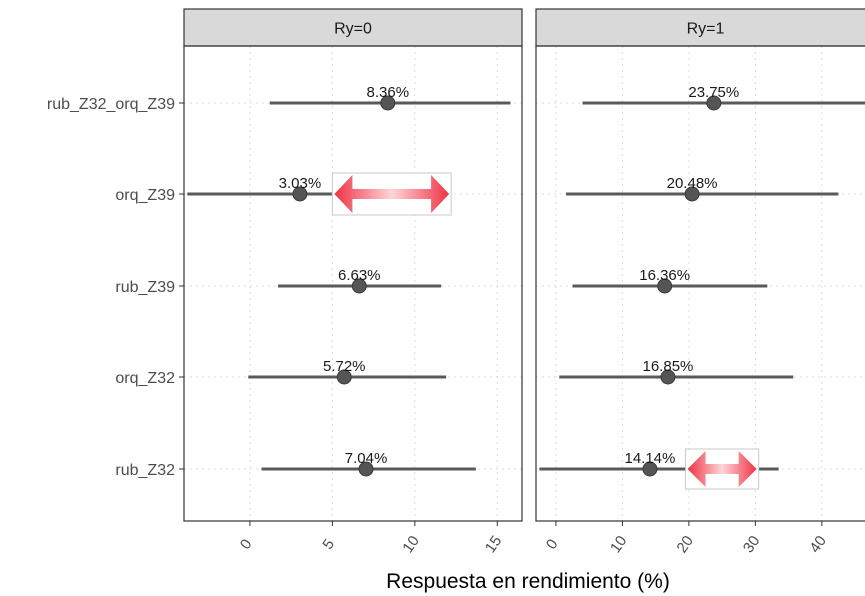  What do you see at coordinates (145, 470) in the screenshot?
I see `y-category-label: rub_Z32` at bounding box center [145, 470].